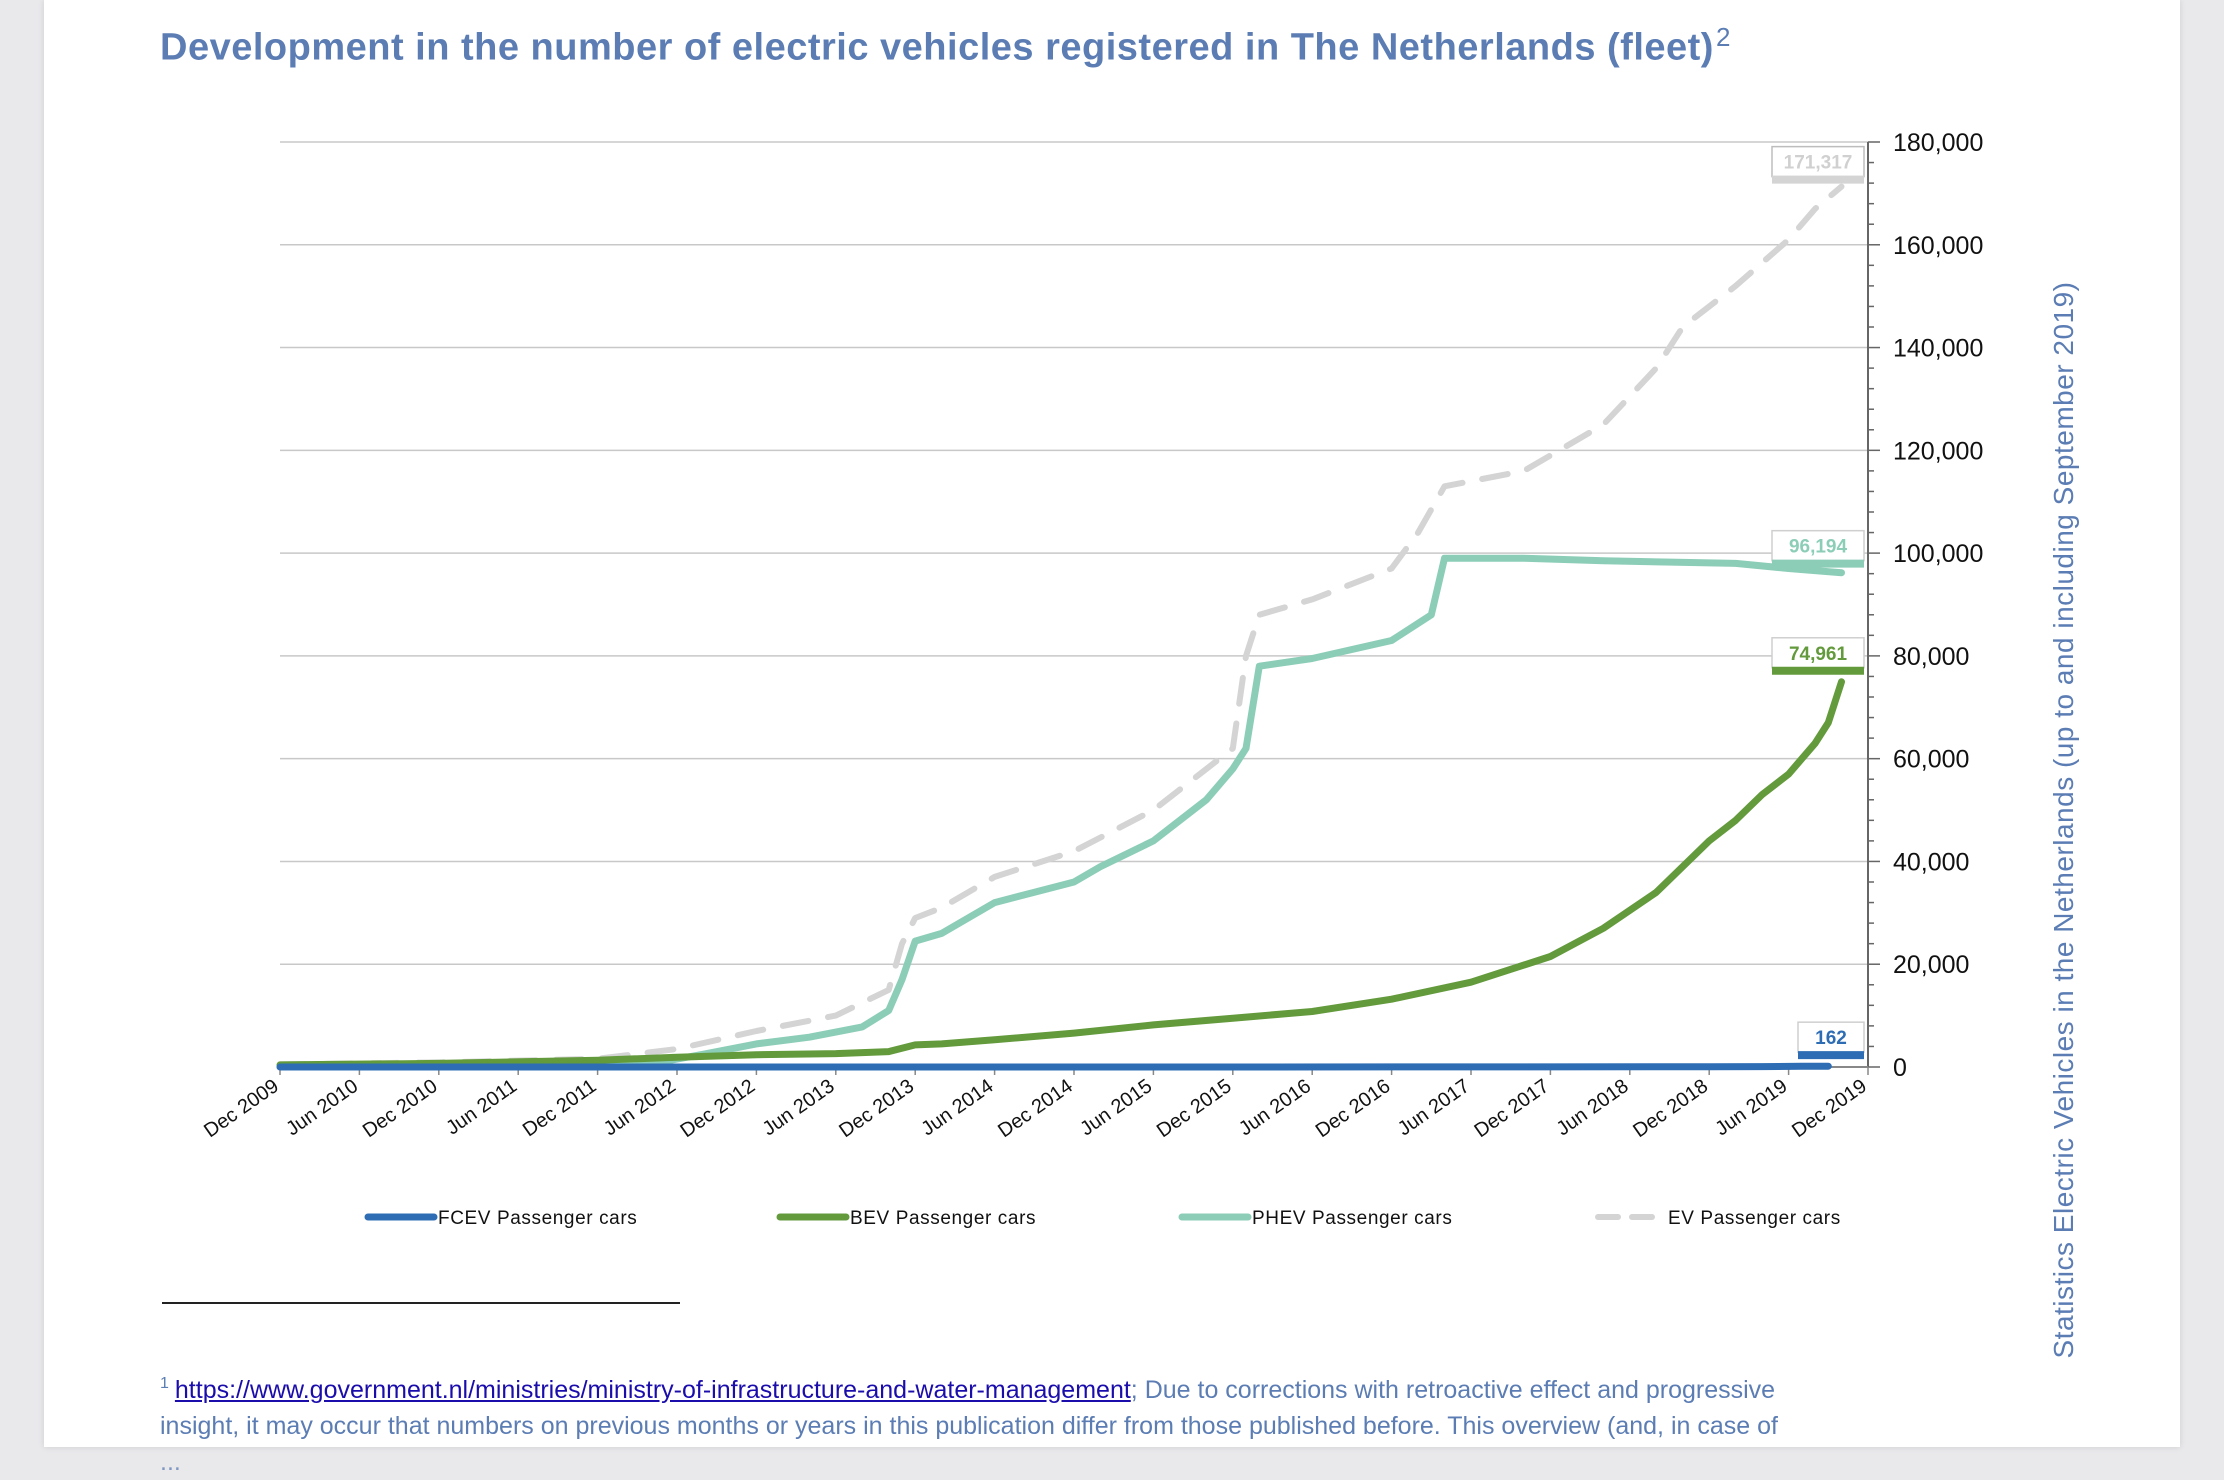 The height and width of the screenshot is (1480, 2224). What do you see at coordinates (560, 1108) in the screenshot?
I see `x-tick-label: Dec 2011` at bounding box center [560, 1108].